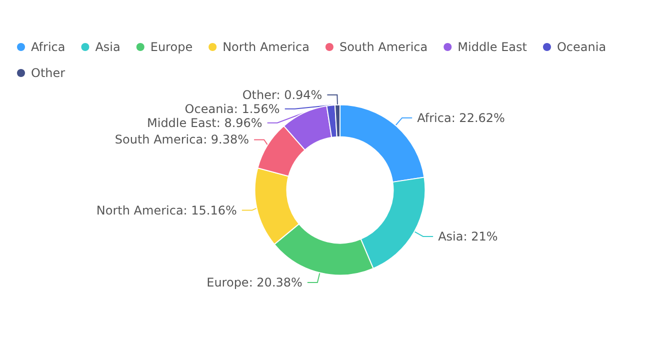 The image size is (650, 355). I want to click on data-label: Middle East: 8.96%, so click(204, 123).